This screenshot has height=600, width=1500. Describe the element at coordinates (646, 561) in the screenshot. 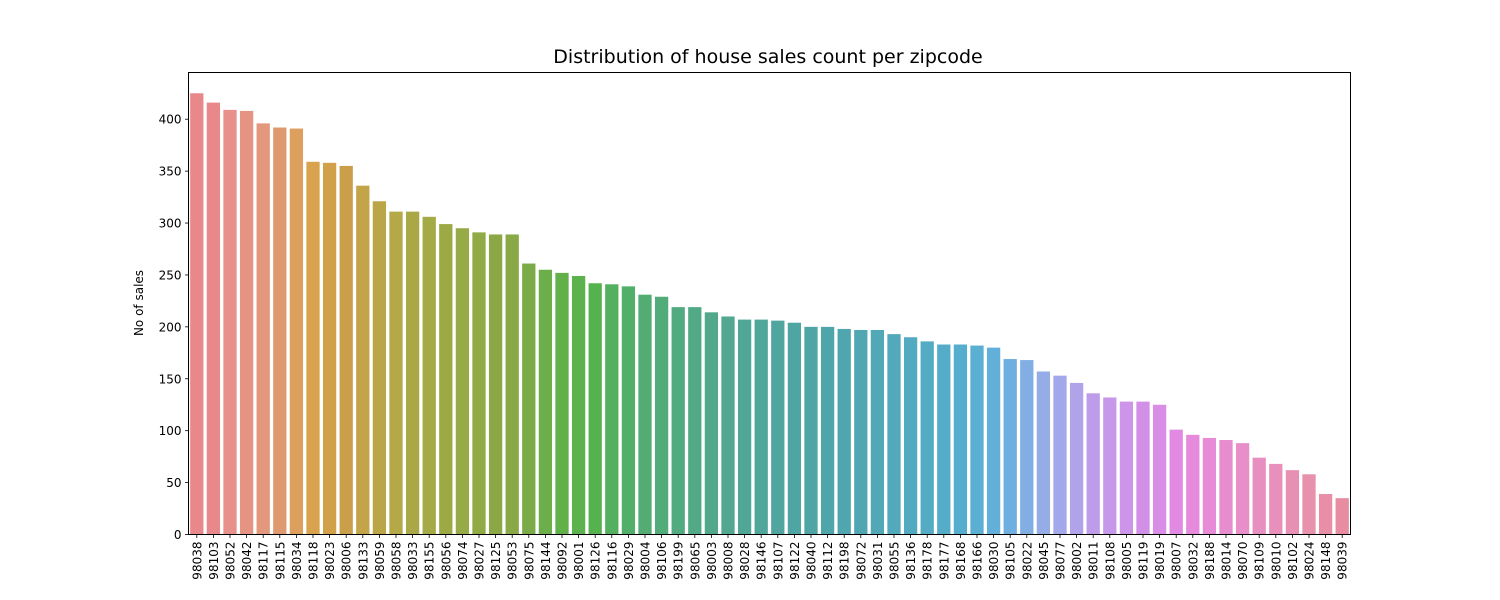

I see `x-tick-label: 98004` at that location.